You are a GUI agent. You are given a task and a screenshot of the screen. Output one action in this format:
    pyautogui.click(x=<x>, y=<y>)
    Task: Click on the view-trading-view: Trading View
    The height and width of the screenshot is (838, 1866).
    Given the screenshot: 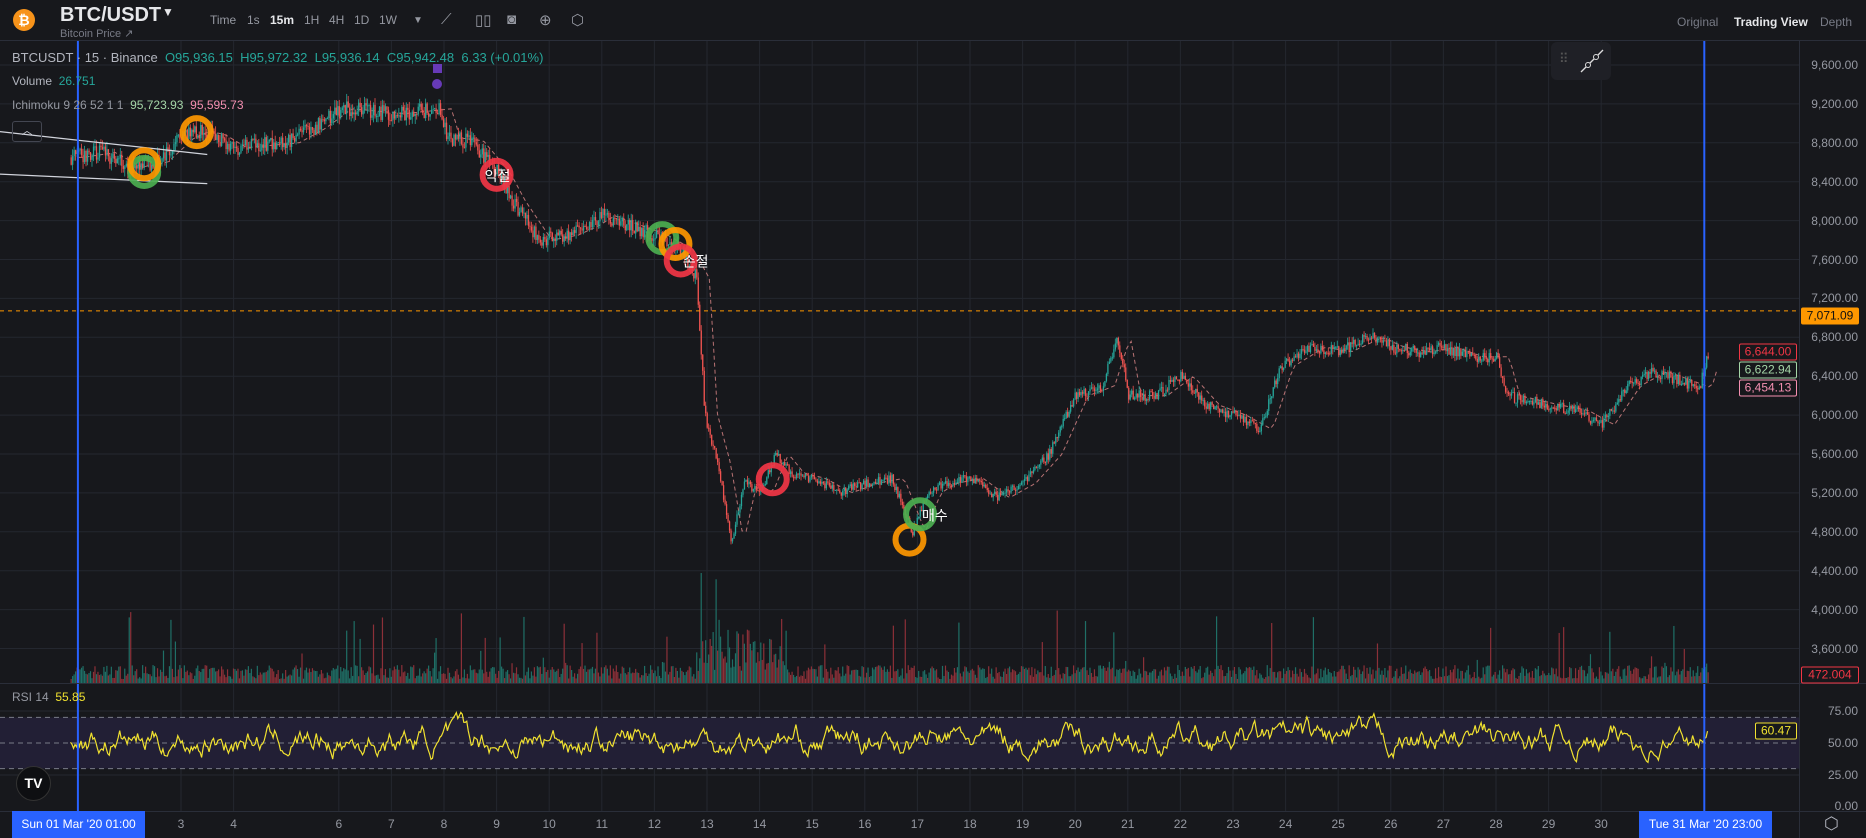 What is the action you would take?
    pyautogui.click(x=1771, y=22)
    